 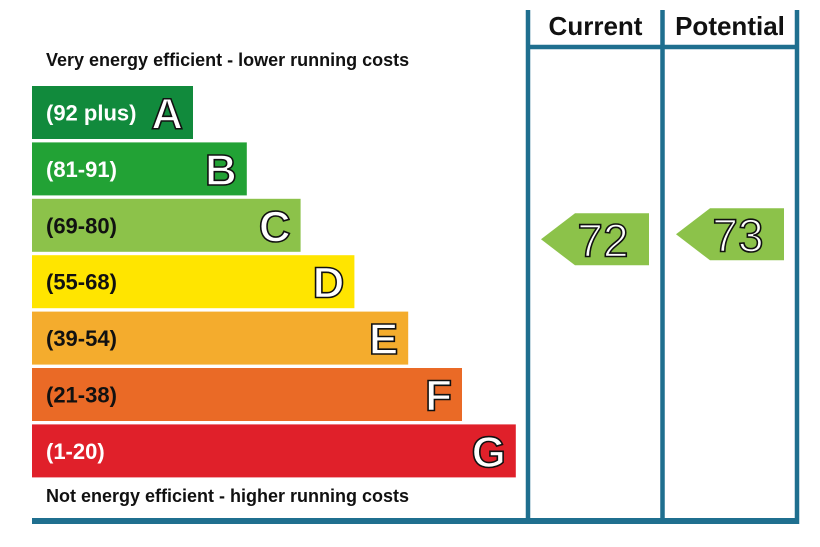 What do you see at coordinates (737, 235) in the screenshot?
I see `potential-rating-value: 73` at bounding box center [737, 235].